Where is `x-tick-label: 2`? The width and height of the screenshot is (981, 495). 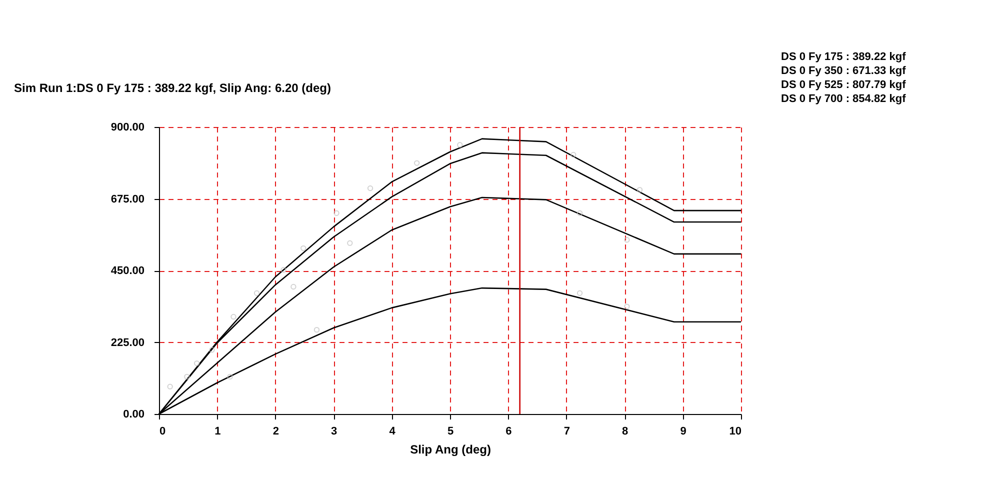 x-tick-label: 2 is located at coordinates (275, 432).